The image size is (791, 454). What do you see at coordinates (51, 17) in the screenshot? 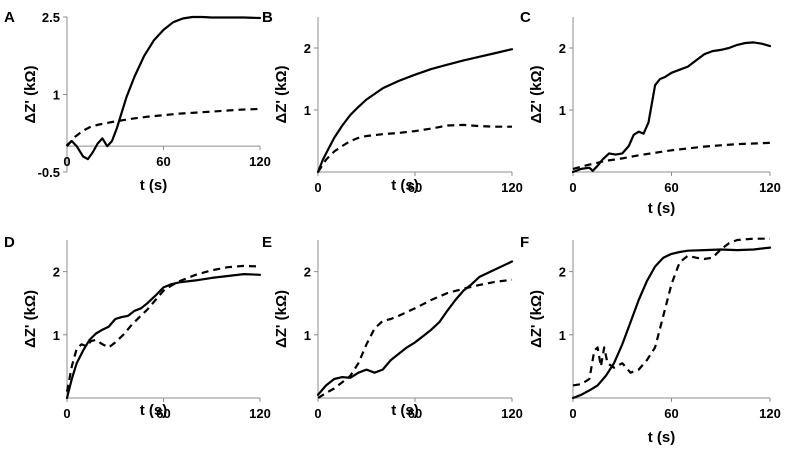
I see `y-tick-label: 2.5` at bounding box center [51, 17].